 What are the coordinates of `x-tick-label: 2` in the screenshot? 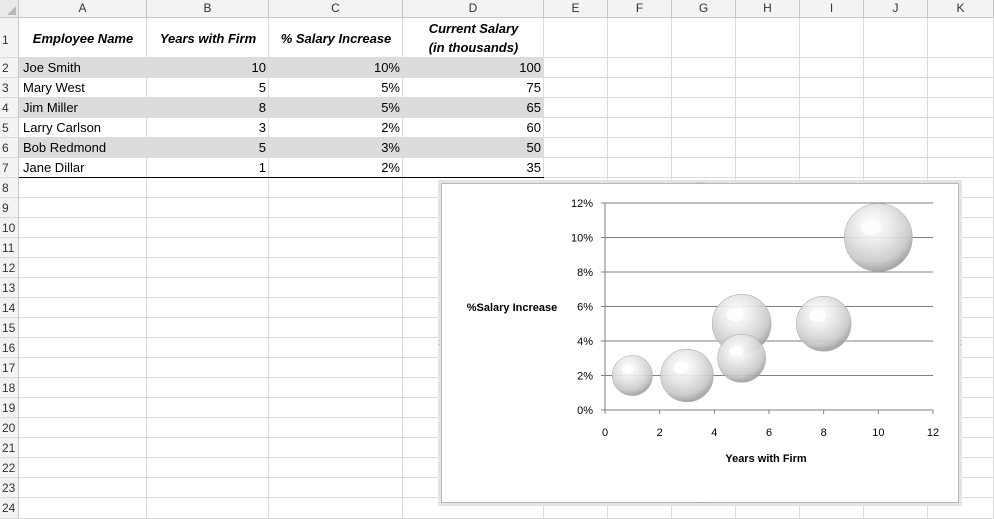 It's located at (660, 433).